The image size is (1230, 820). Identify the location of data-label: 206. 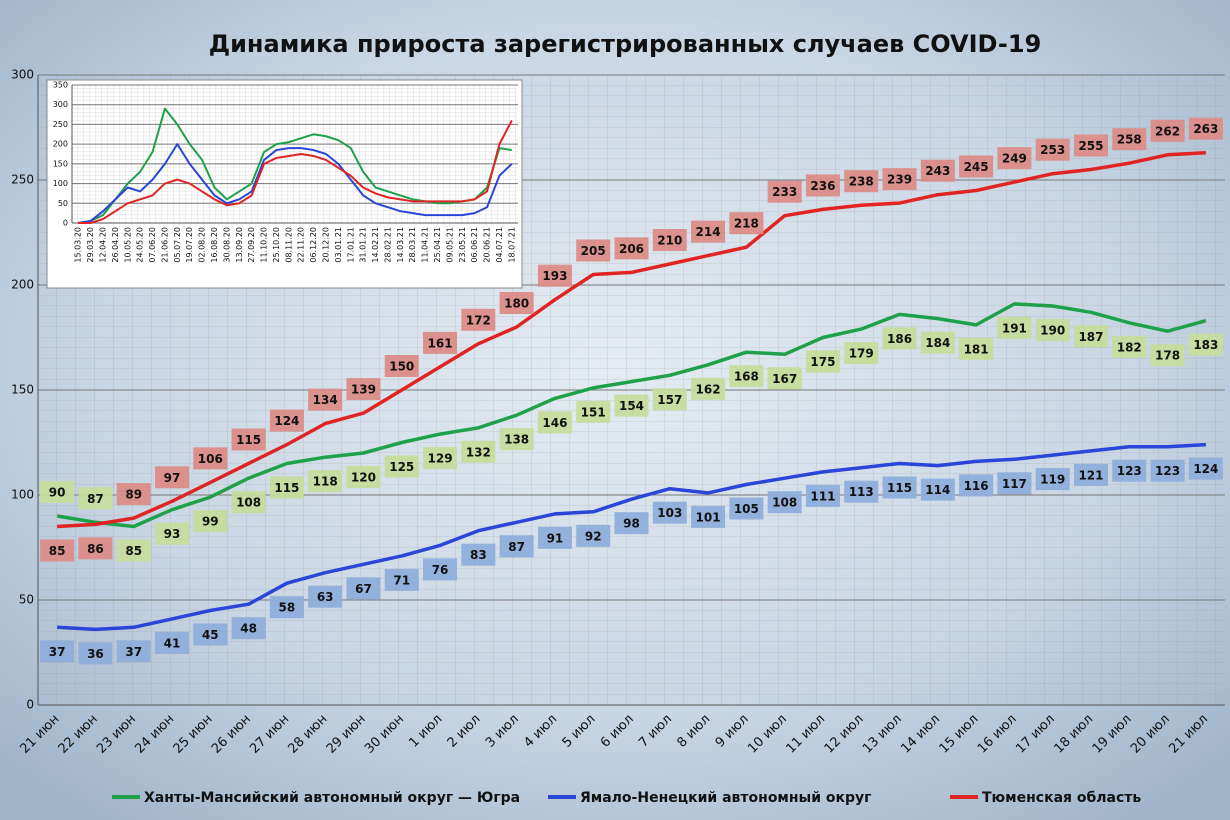
(631, 249).